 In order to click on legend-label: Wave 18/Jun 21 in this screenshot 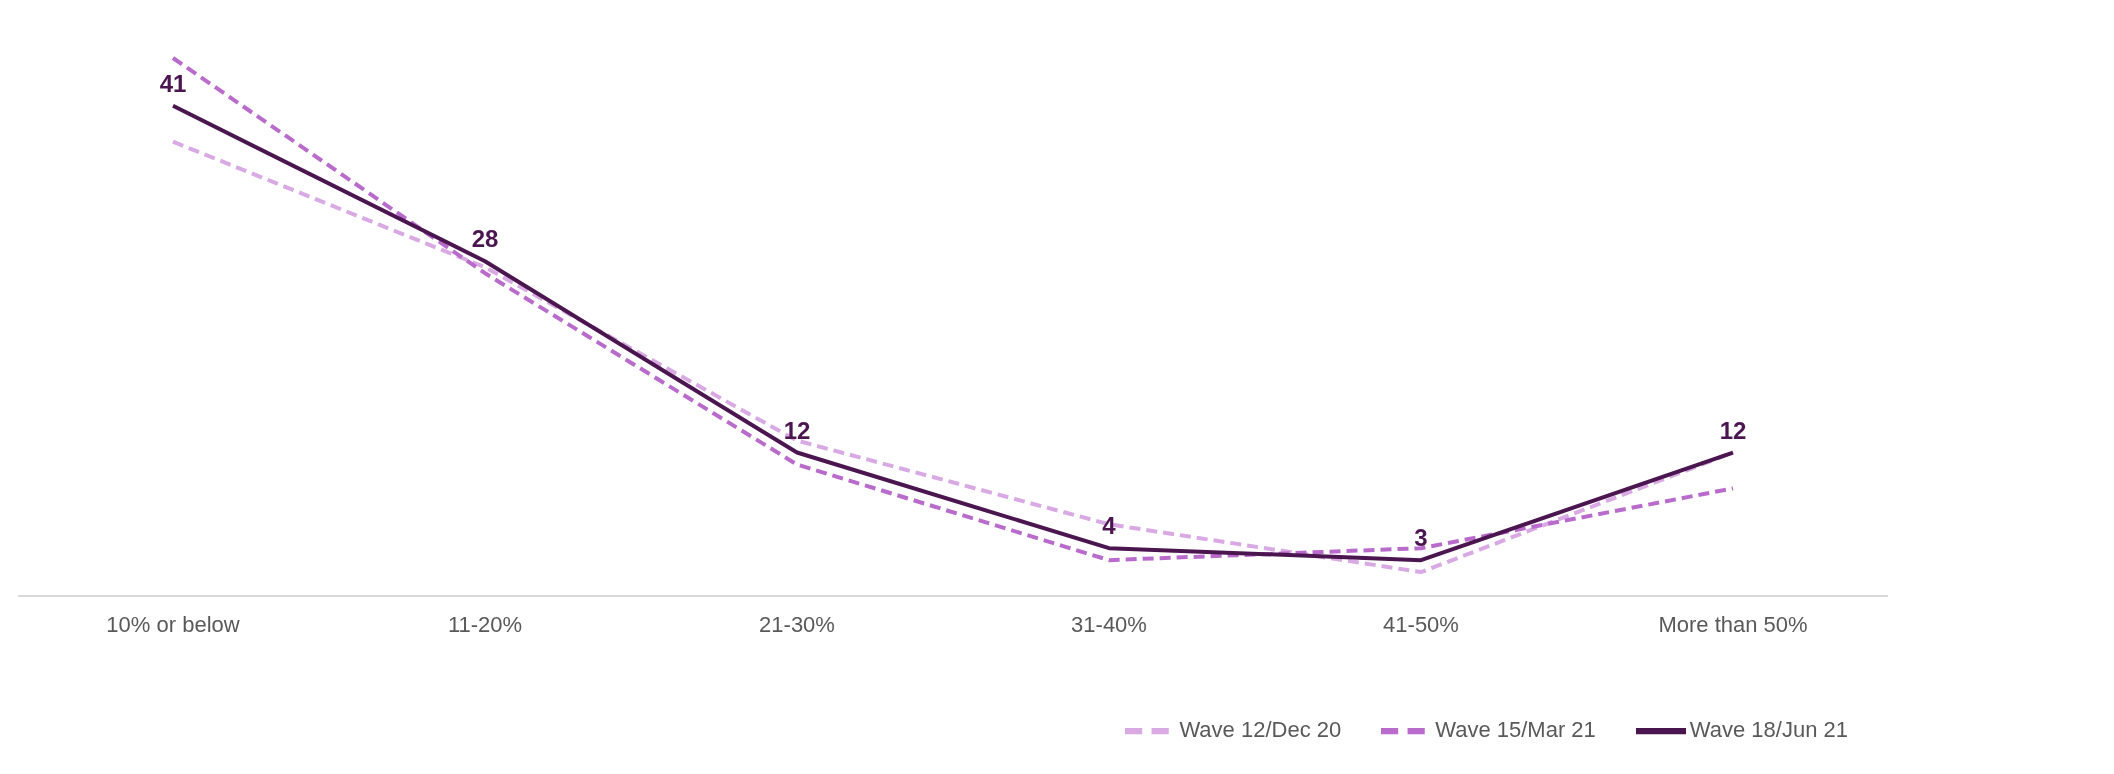, I will do `click(1768, 729)`.